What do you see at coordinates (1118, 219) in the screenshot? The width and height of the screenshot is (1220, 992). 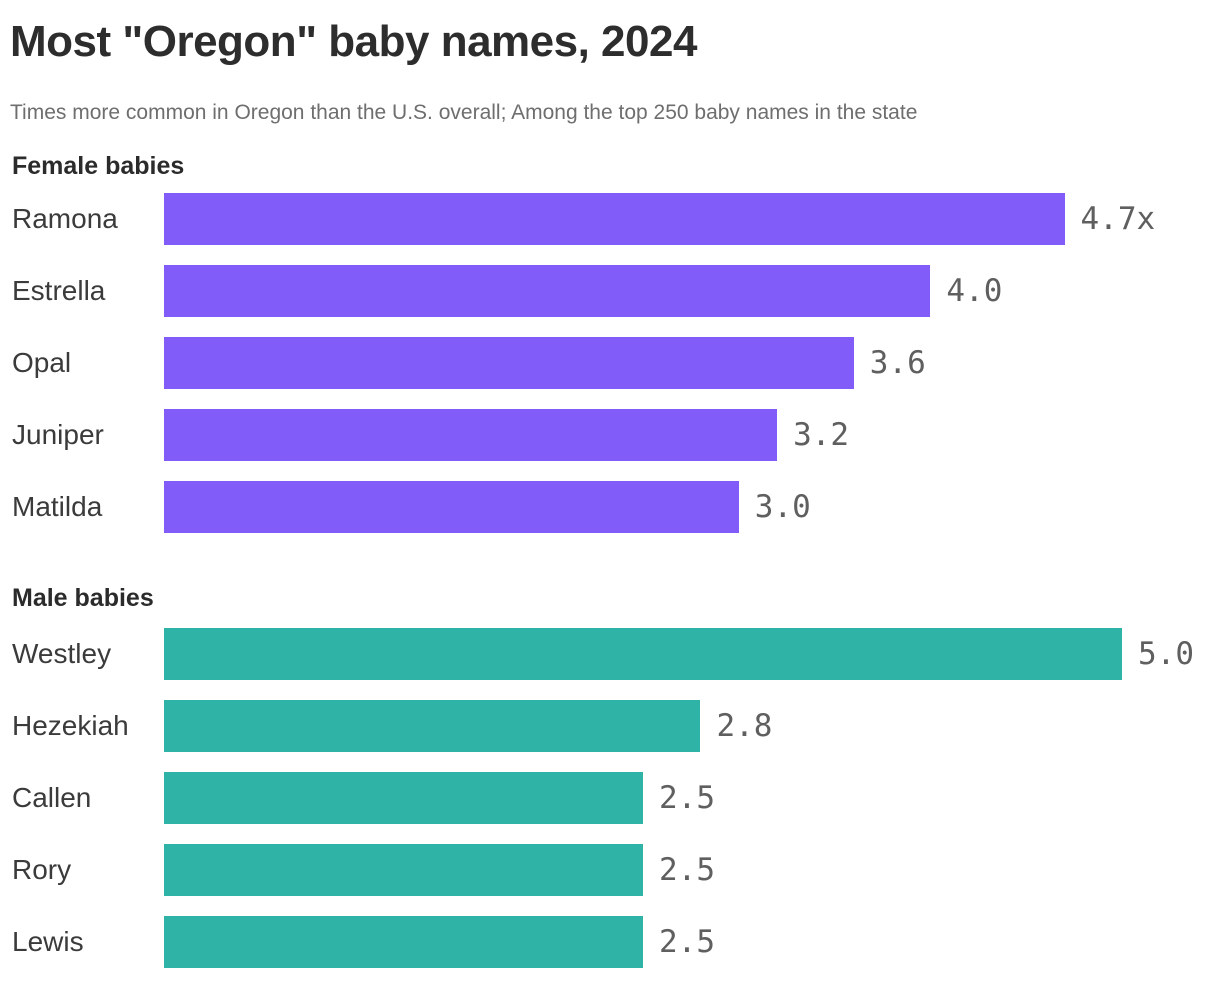 I see `bar-value-label: 4.7x` at bounding box center [1118, 219].